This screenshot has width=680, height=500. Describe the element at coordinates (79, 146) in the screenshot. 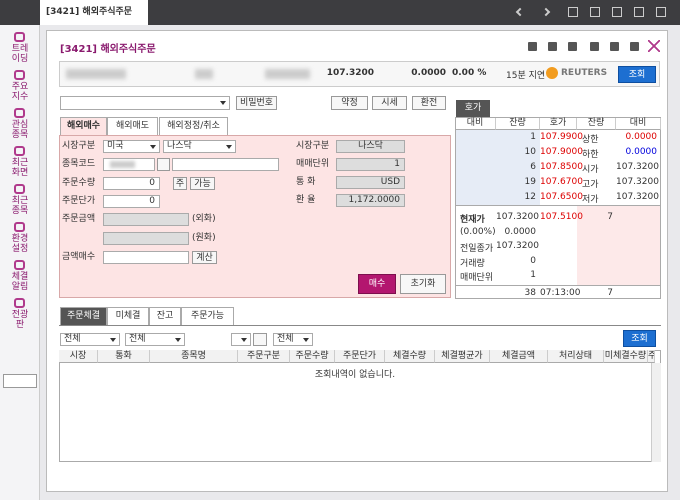

I see `field-label: 시장구분` at that location.